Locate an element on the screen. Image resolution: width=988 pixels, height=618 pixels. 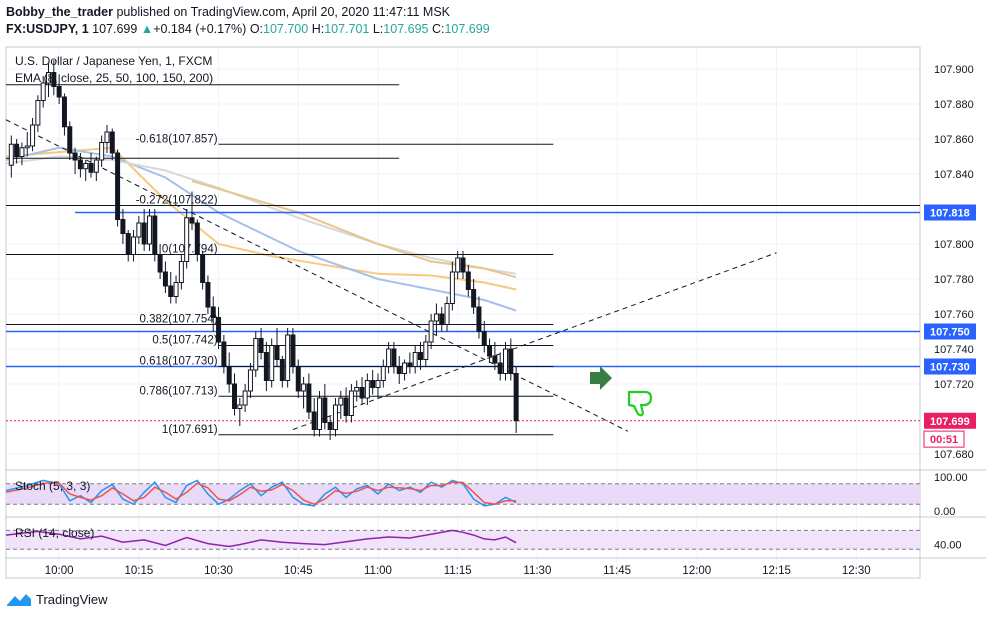
price-tick-label: 107.760 is located at coordinates (954, 315).